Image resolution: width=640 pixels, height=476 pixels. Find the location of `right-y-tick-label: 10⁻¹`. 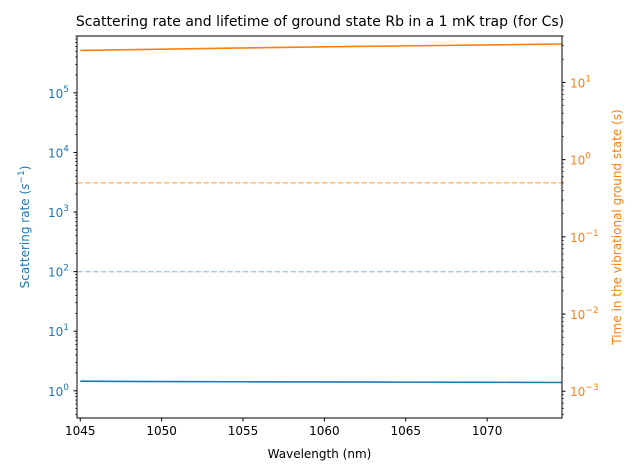

right-y-tick-label: 10⁻¹ is located at coordinates (584, 237).